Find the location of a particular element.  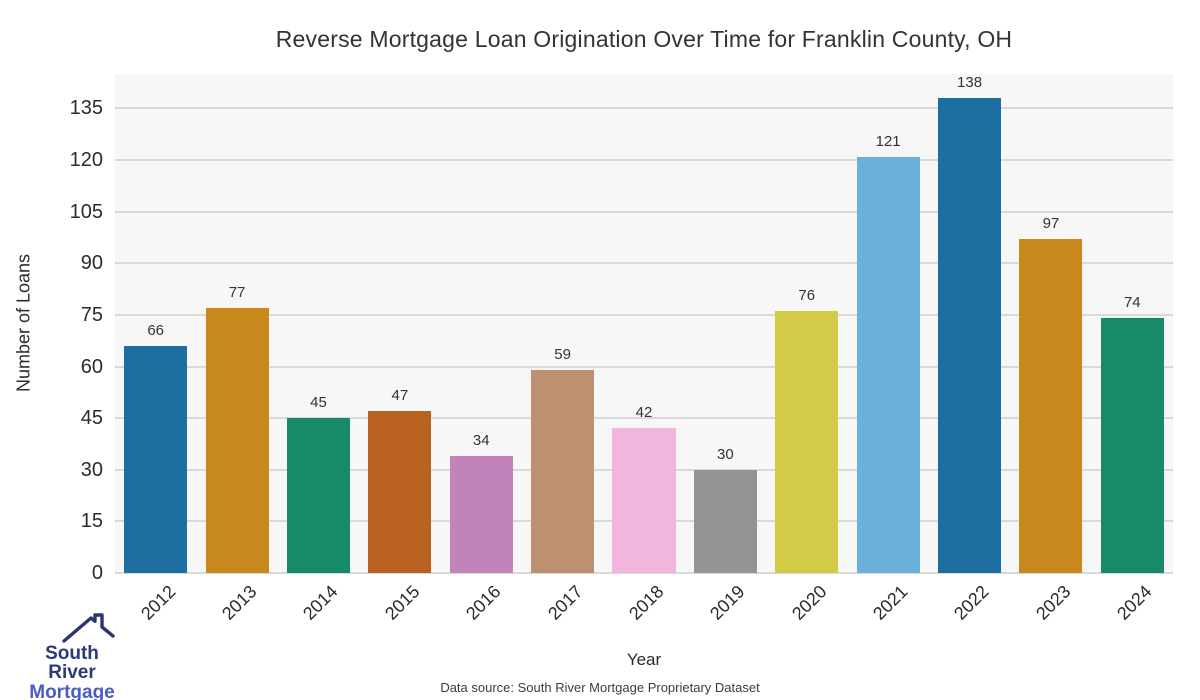

x-tick-label-2023: 2023 is located at coordinates (1053, 602).